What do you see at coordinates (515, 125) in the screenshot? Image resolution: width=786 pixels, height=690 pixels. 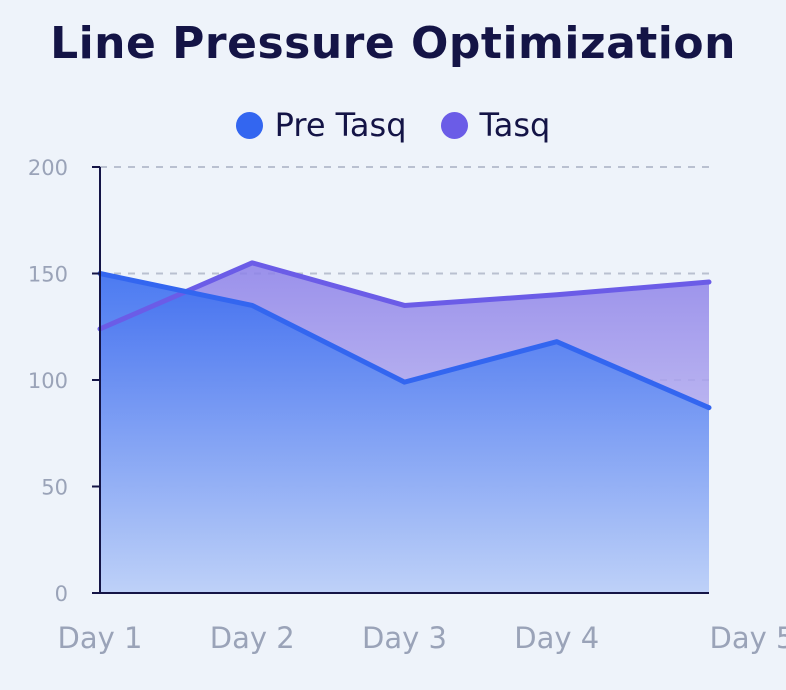 I see `legend-label-tasq: Tasq` at bounding box center [515, 125].